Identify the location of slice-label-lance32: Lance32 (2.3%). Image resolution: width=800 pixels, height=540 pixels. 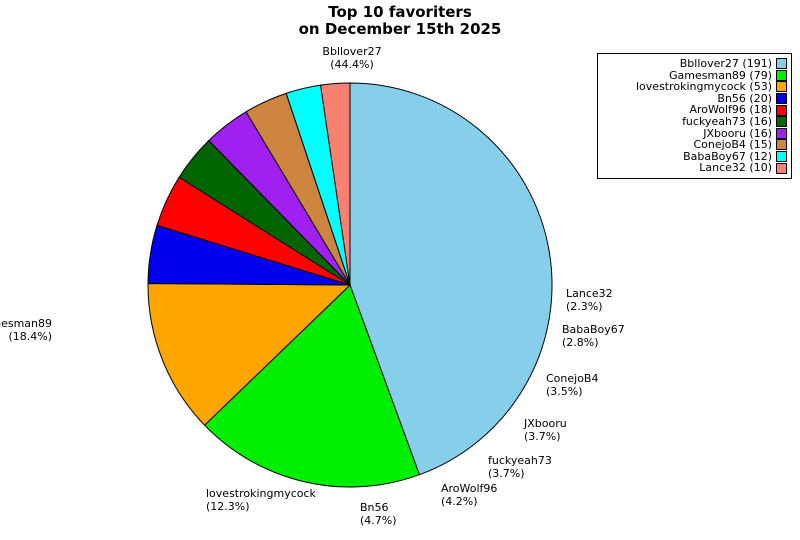
(589, 300).